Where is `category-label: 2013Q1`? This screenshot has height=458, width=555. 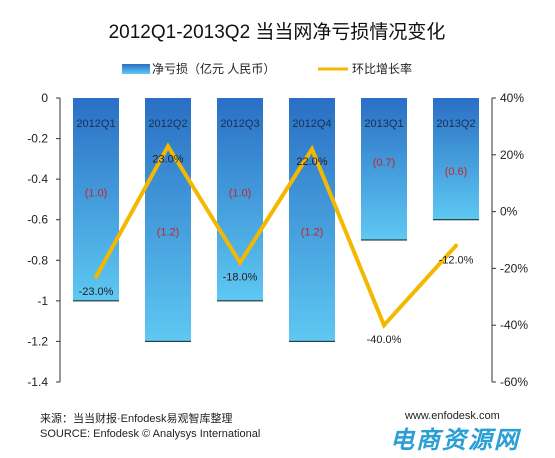
category-label: 2013Q1 is located at coordinates (383, 124).